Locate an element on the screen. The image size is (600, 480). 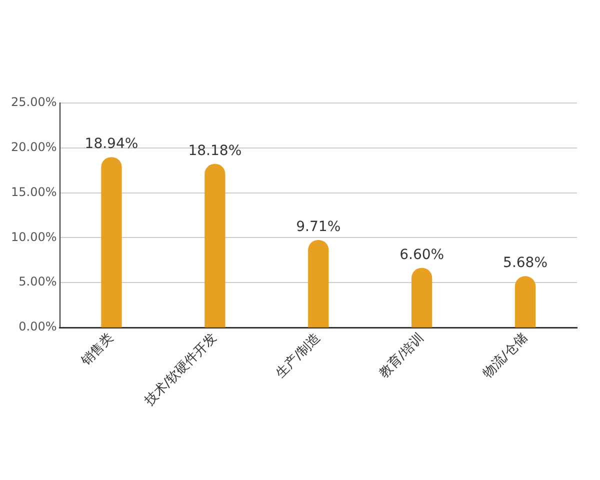
y-tick-label: 5.00% is located at coordinates (37, 281).